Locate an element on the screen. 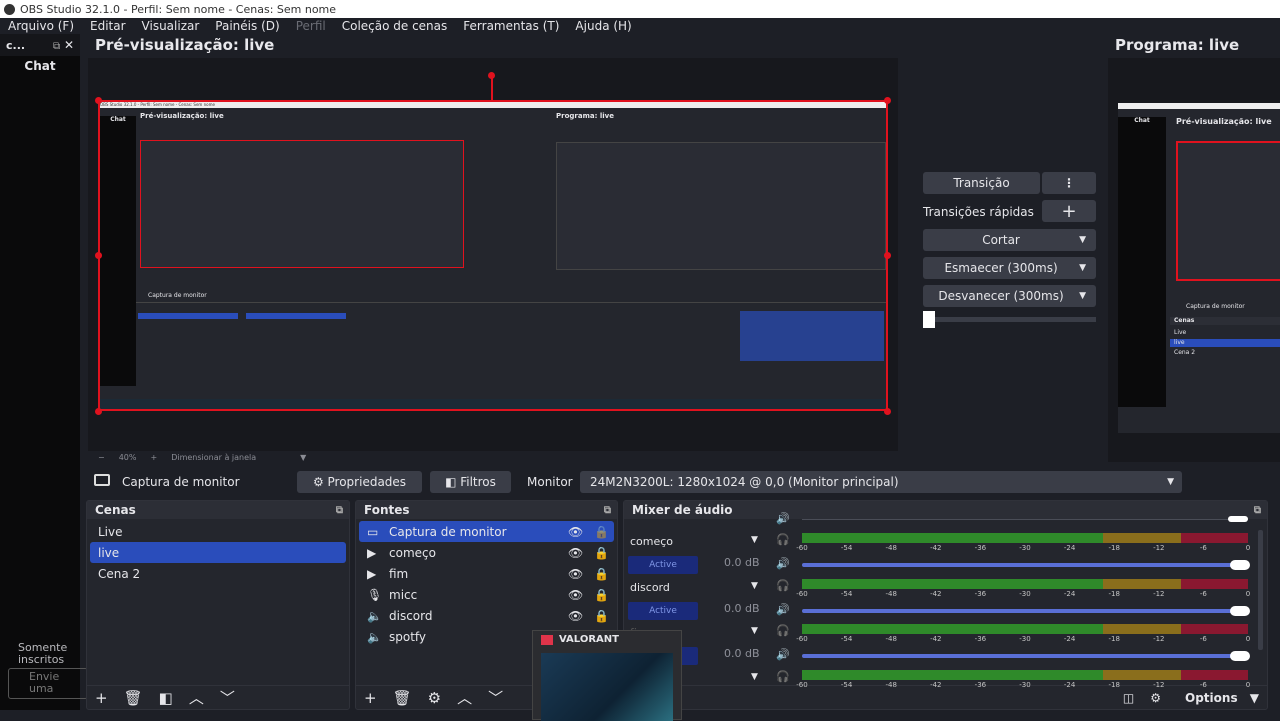  meter-tick-label: -54 is located at coordinates (846, 685).